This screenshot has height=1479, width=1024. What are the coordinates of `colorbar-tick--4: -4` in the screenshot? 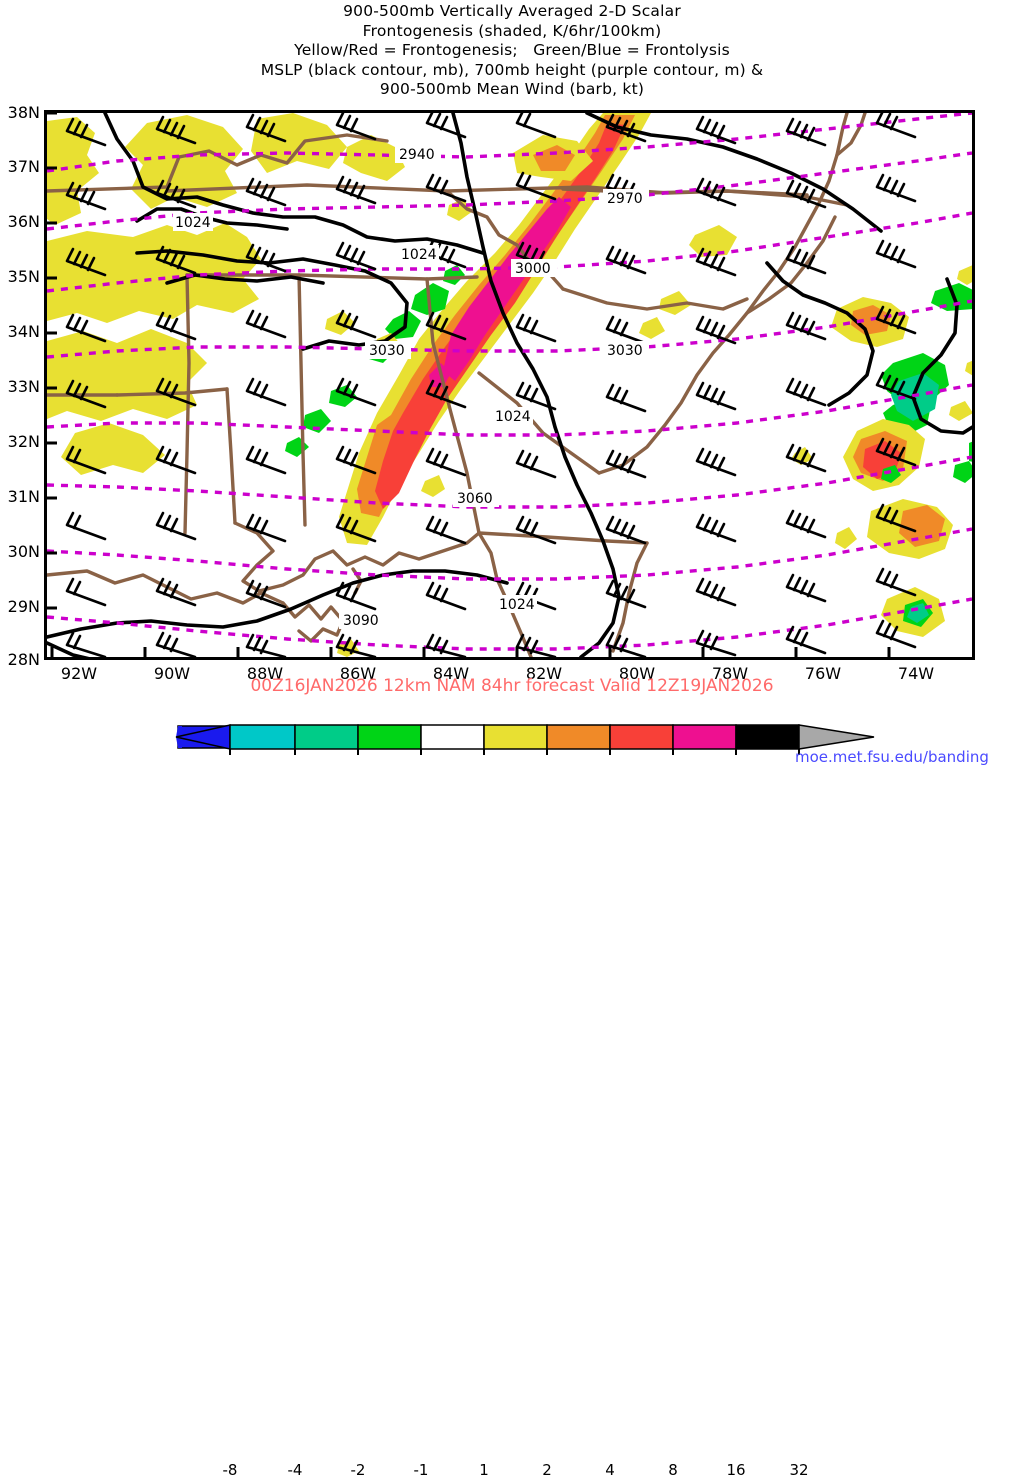 It's located at (295, 1470).